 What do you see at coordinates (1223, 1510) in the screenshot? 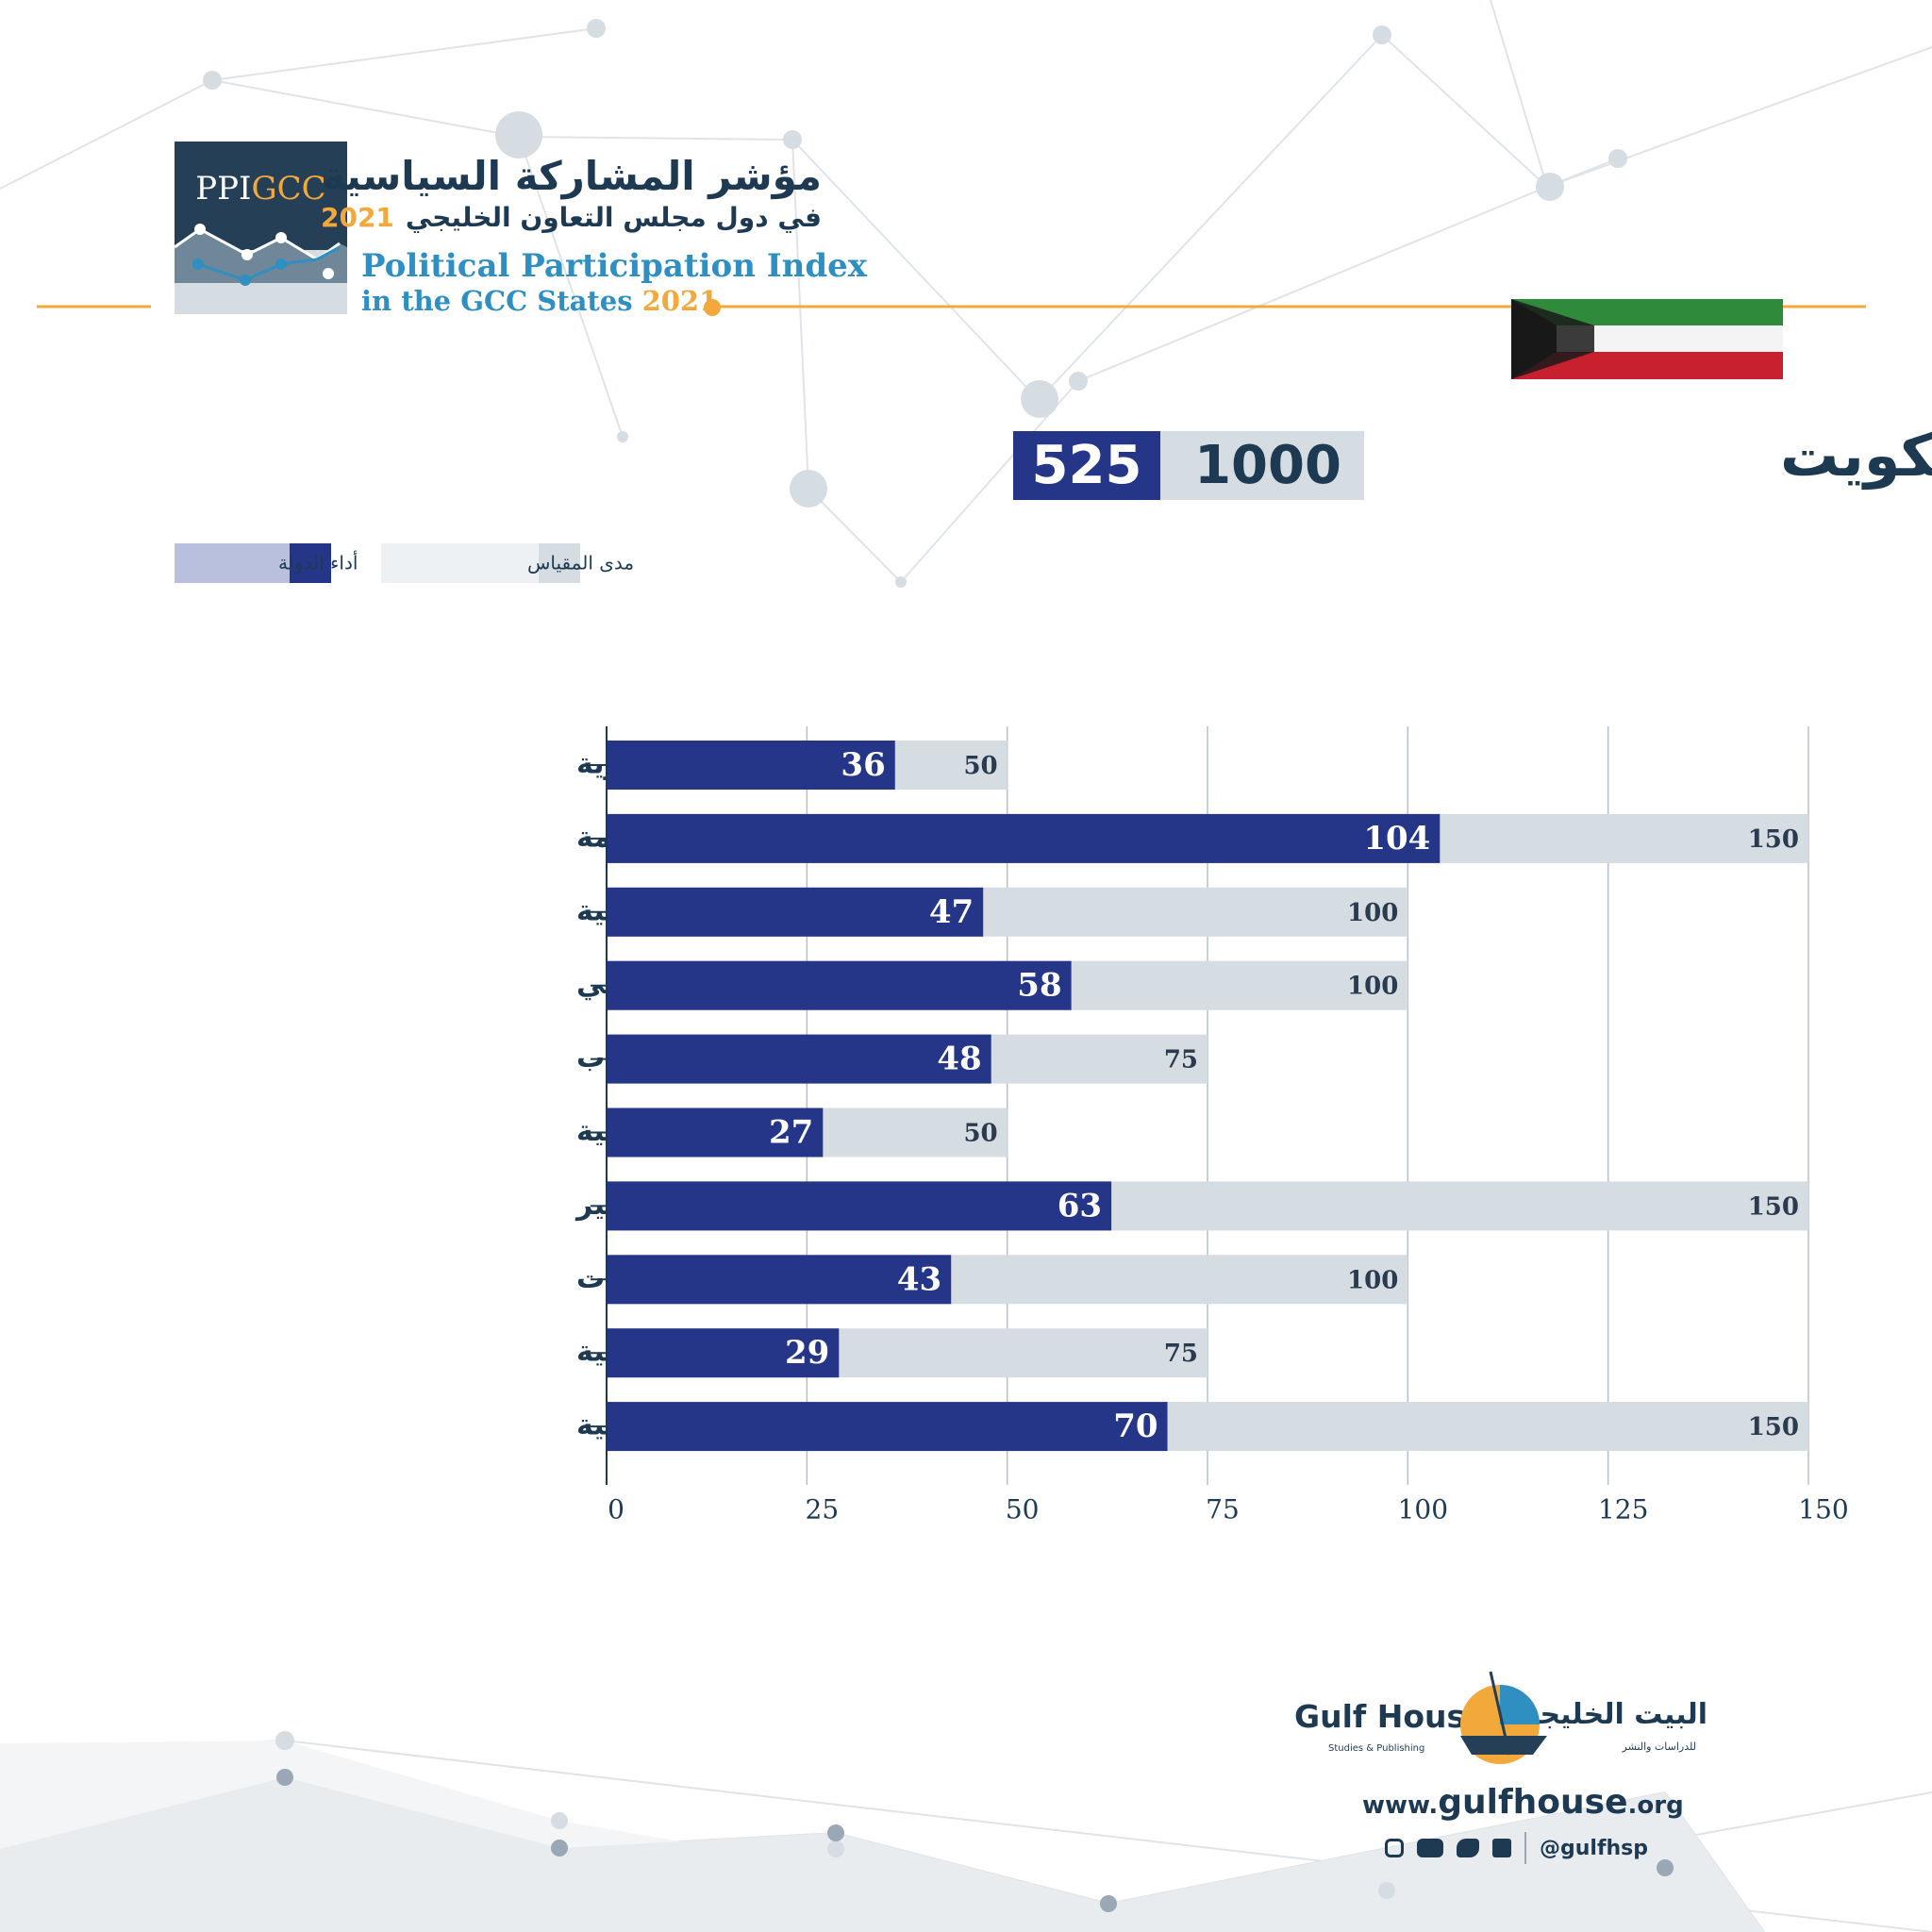
I see `x-tick-label: 75` at bounding box center [1223, 1510].